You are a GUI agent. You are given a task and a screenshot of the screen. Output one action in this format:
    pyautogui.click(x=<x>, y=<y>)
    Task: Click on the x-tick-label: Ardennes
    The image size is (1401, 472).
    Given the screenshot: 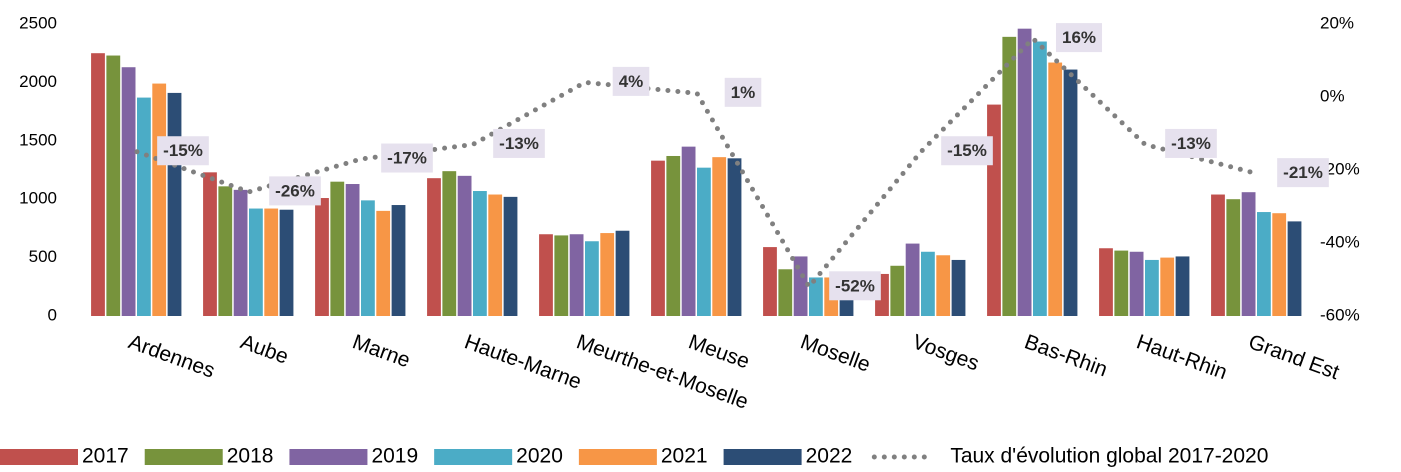 What is the action you would take?
    pyautogui.click(x=171, y=356)
    